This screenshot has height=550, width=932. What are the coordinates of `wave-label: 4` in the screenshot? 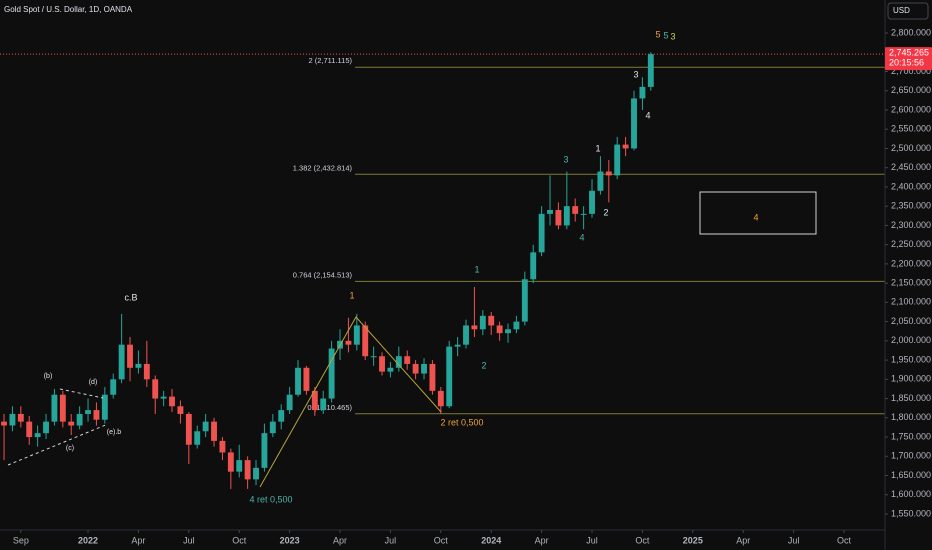 It's located at (581, 237).